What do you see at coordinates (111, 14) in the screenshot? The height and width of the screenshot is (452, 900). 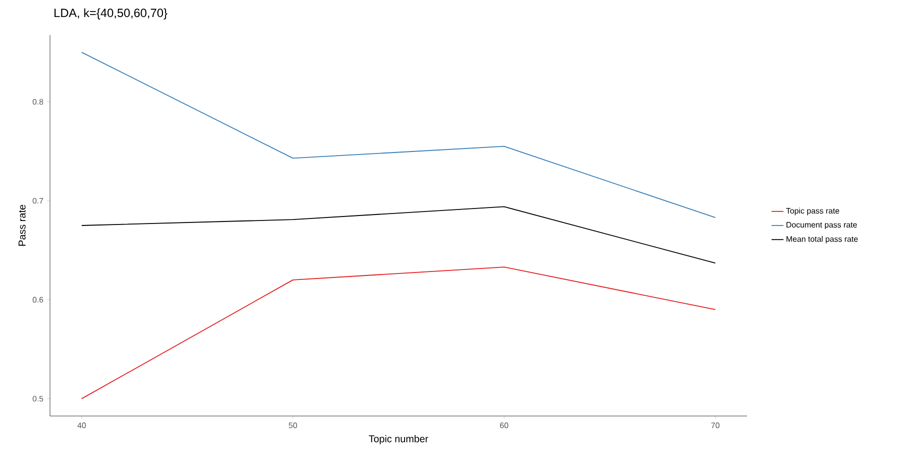 I see `chart-title: LDA, k={40,50,60,70}` at bounding box center [111, 14].